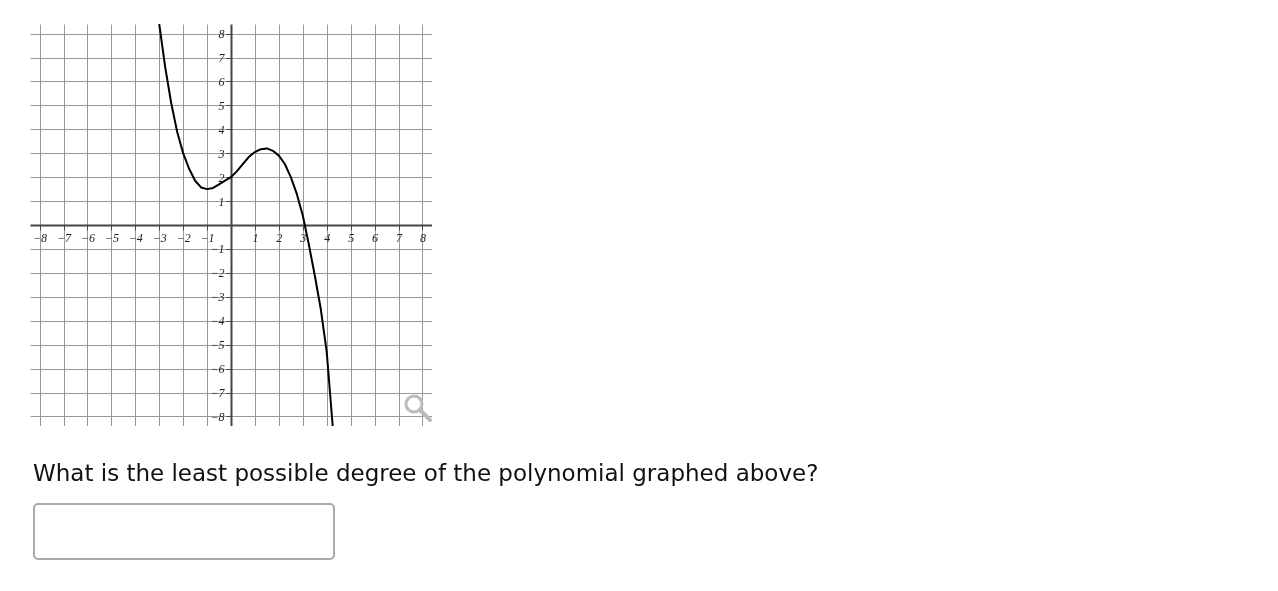 The height and width of the screenshot is (591, 1278). I want to click on x-tick-label: −5, so click(111, 237).